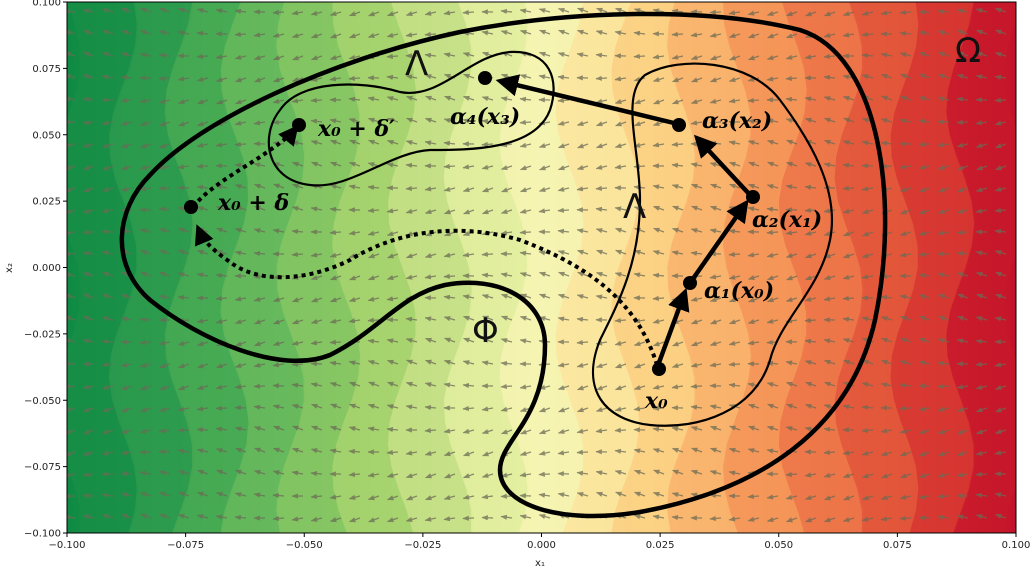 This screenshot has width=1033, height=571. I want to click on point-a3, so click(679, 125).